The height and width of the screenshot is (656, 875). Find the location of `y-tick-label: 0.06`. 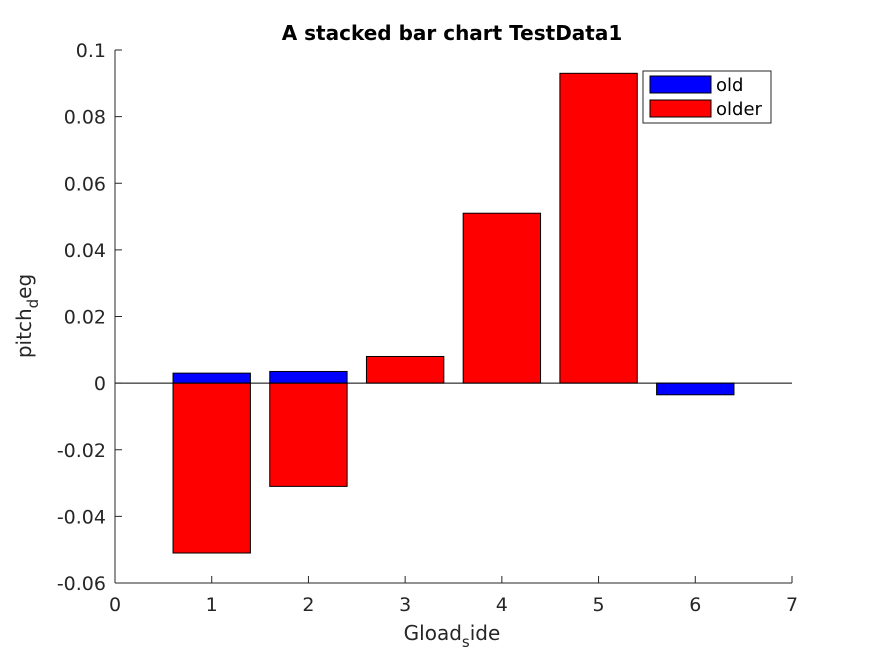

y-tick-label: 0.06 is located at coordinates (85, 184).